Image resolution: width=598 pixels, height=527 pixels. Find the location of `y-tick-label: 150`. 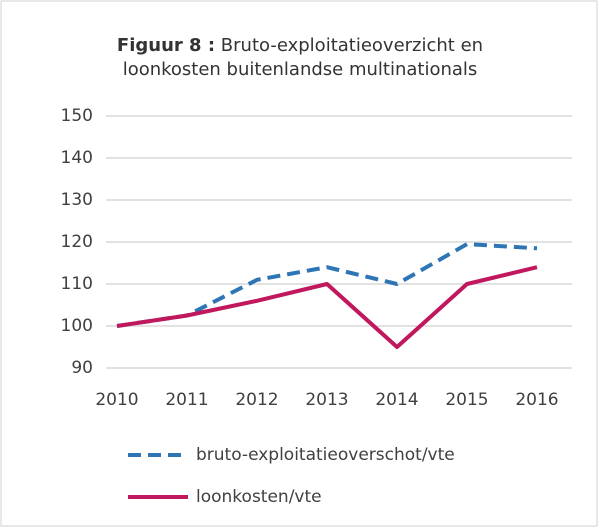

y-tick-label: 150 is located at coordinates (77, 116).